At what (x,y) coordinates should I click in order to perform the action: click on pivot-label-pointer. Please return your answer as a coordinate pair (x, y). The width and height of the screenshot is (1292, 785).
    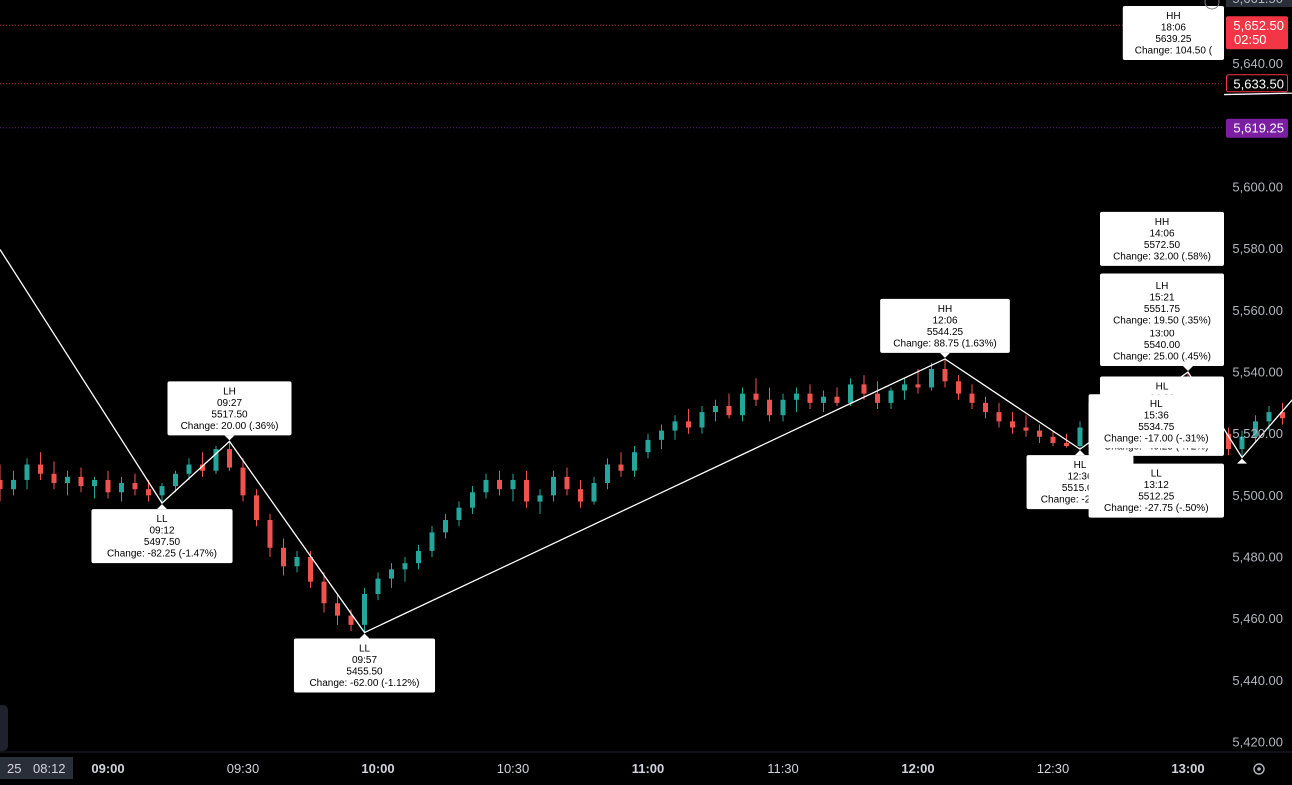
    Looking at the image, I should click on (364, 636).